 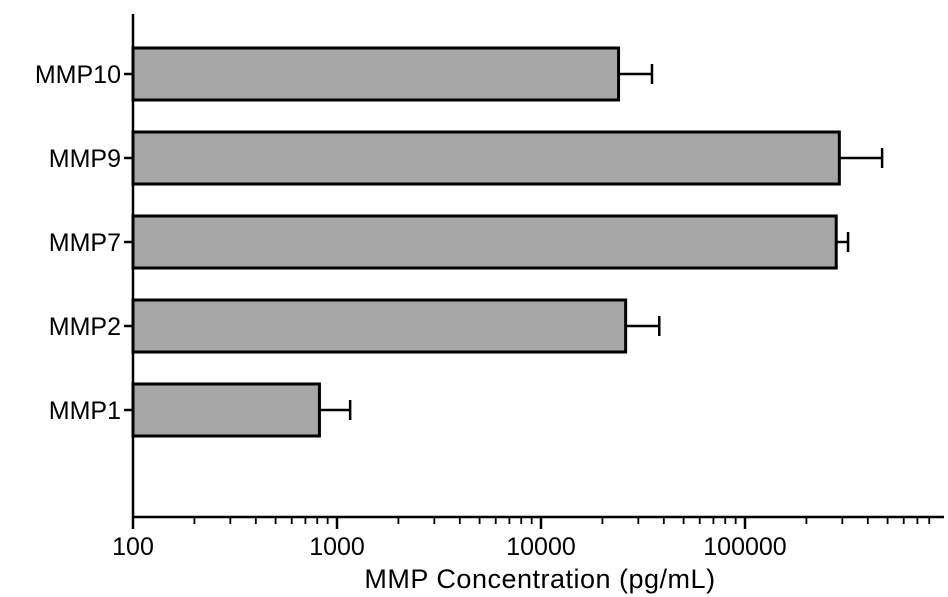 What do you see at coordinates (133, 547) in the screenshot?
I see `x-tick-label-100: 100` at bounding box center [133, 547].